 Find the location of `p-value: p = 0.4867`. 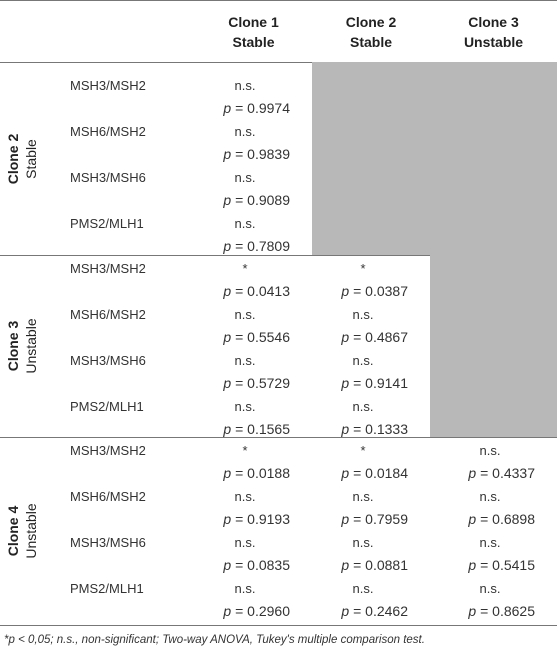

p-value: p = 0.4867 is located at coordinates (353, 337).